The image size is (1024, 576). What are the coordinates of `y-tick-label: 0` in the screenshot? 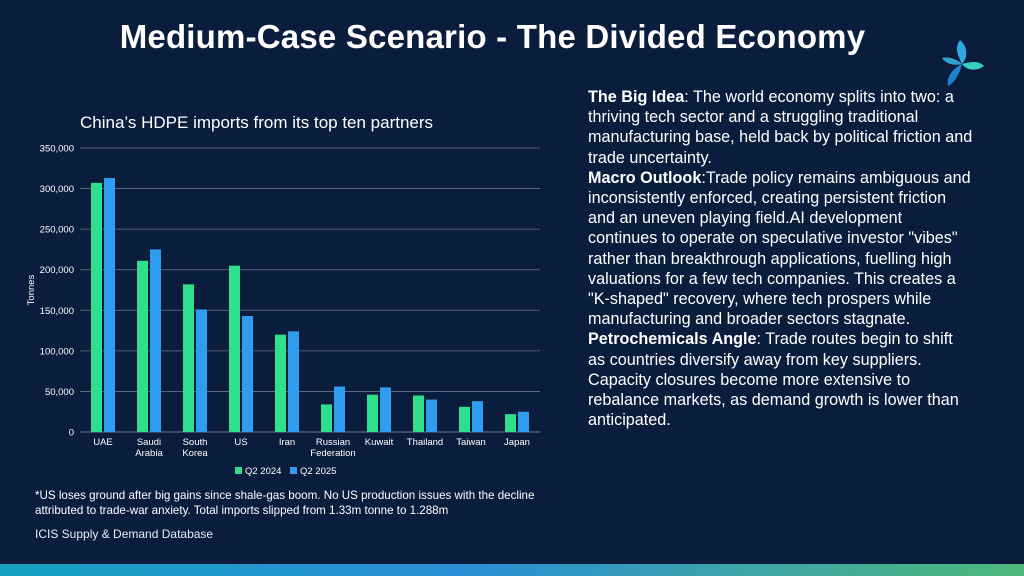 It's located at (71, 433).